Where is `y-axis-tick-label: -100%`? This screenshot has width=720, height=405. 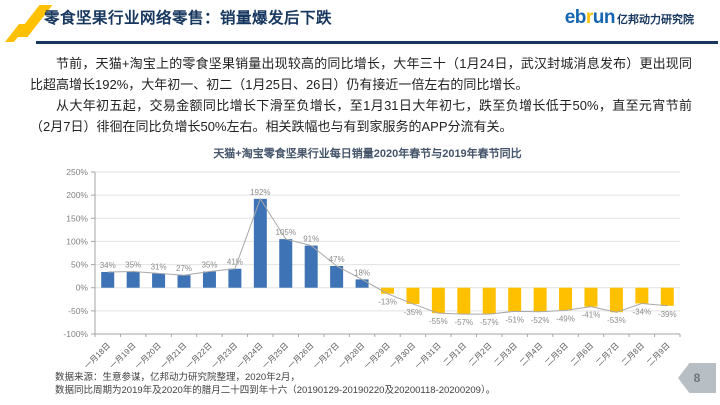
y-axis-tick-label: -100% is located at coordinates (75, 334).